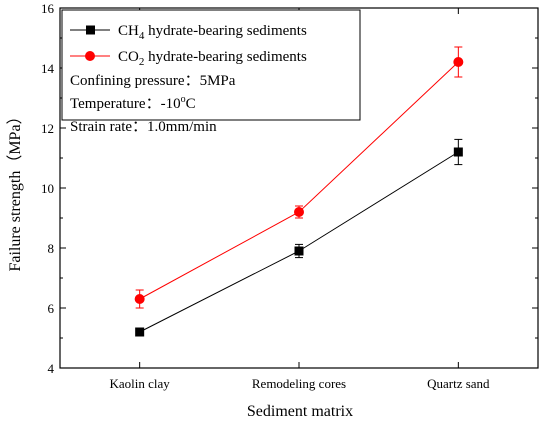 The width and height of the screenshot is (550, 423). I want to click on legend-label: CH4 hydrate-bearing sediments, so click(212, 32).